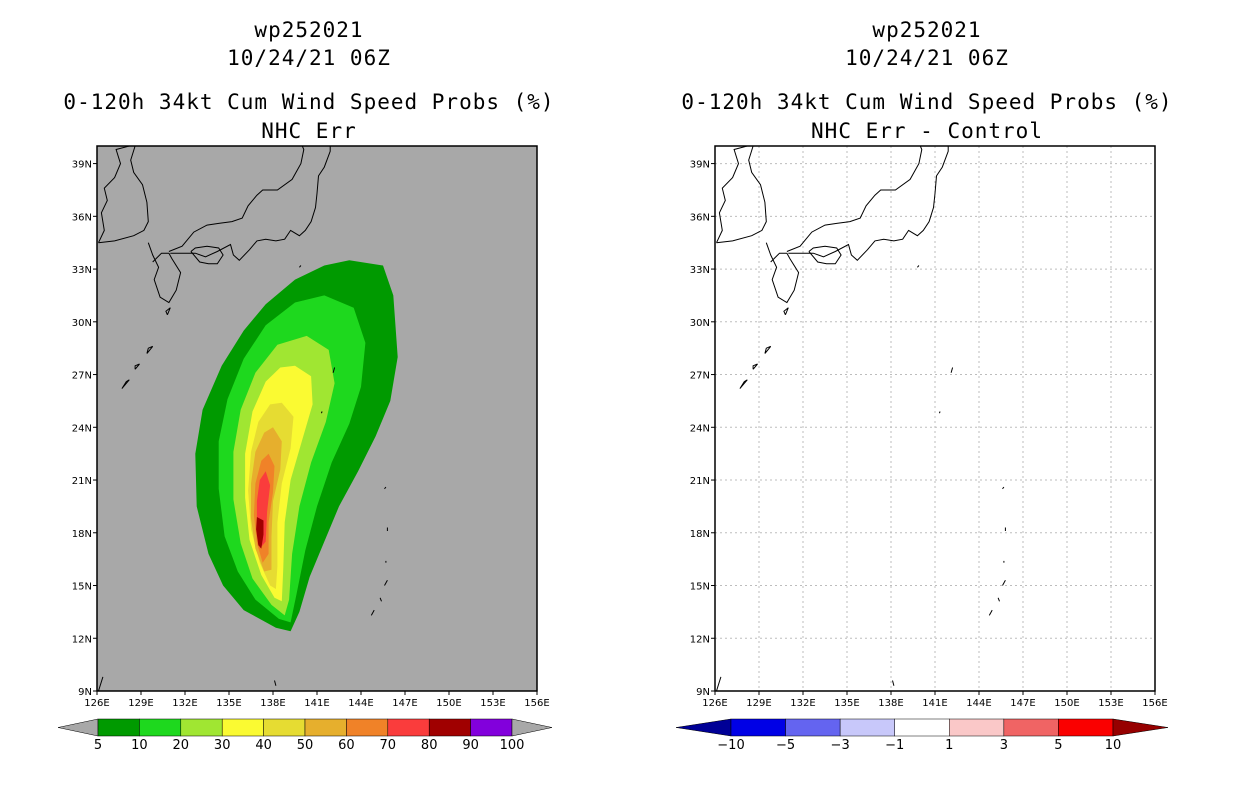 The height and width of the screenshot is (800, 1236). Describe the element at coordinates (949, 745) in the screenshot. I see `colorbar-label: 1` at that location.